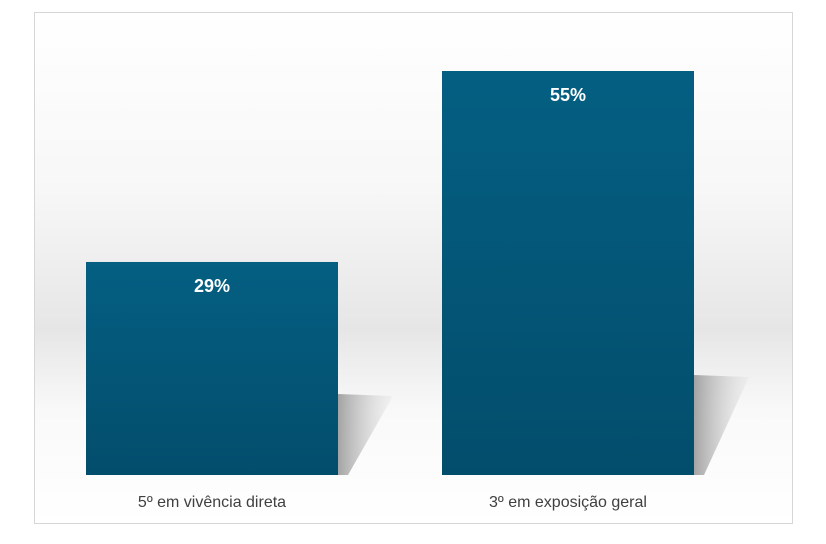 The image size is (826, 544). I want to click on data-label: 55%, so click(568, 95).